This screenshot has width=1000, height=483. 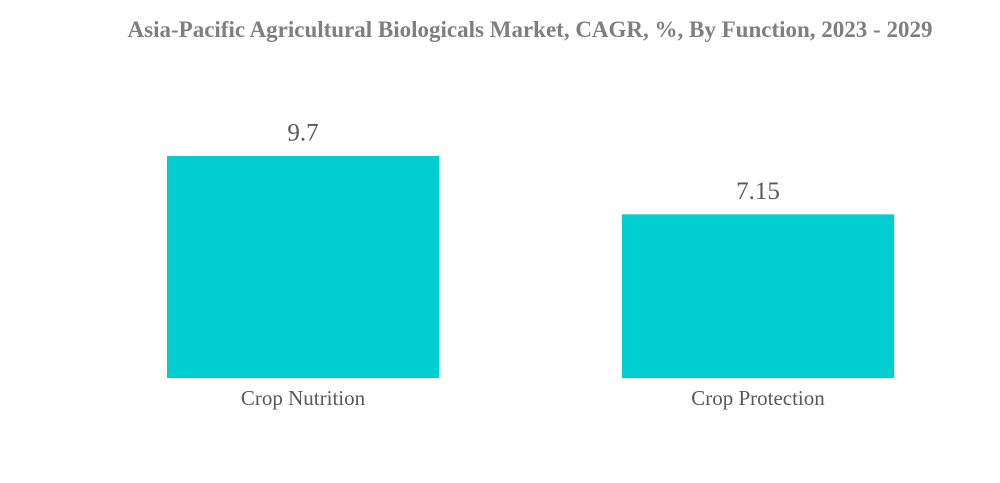 I want to click on data-label: 7.15, so click(x=758, y=191).